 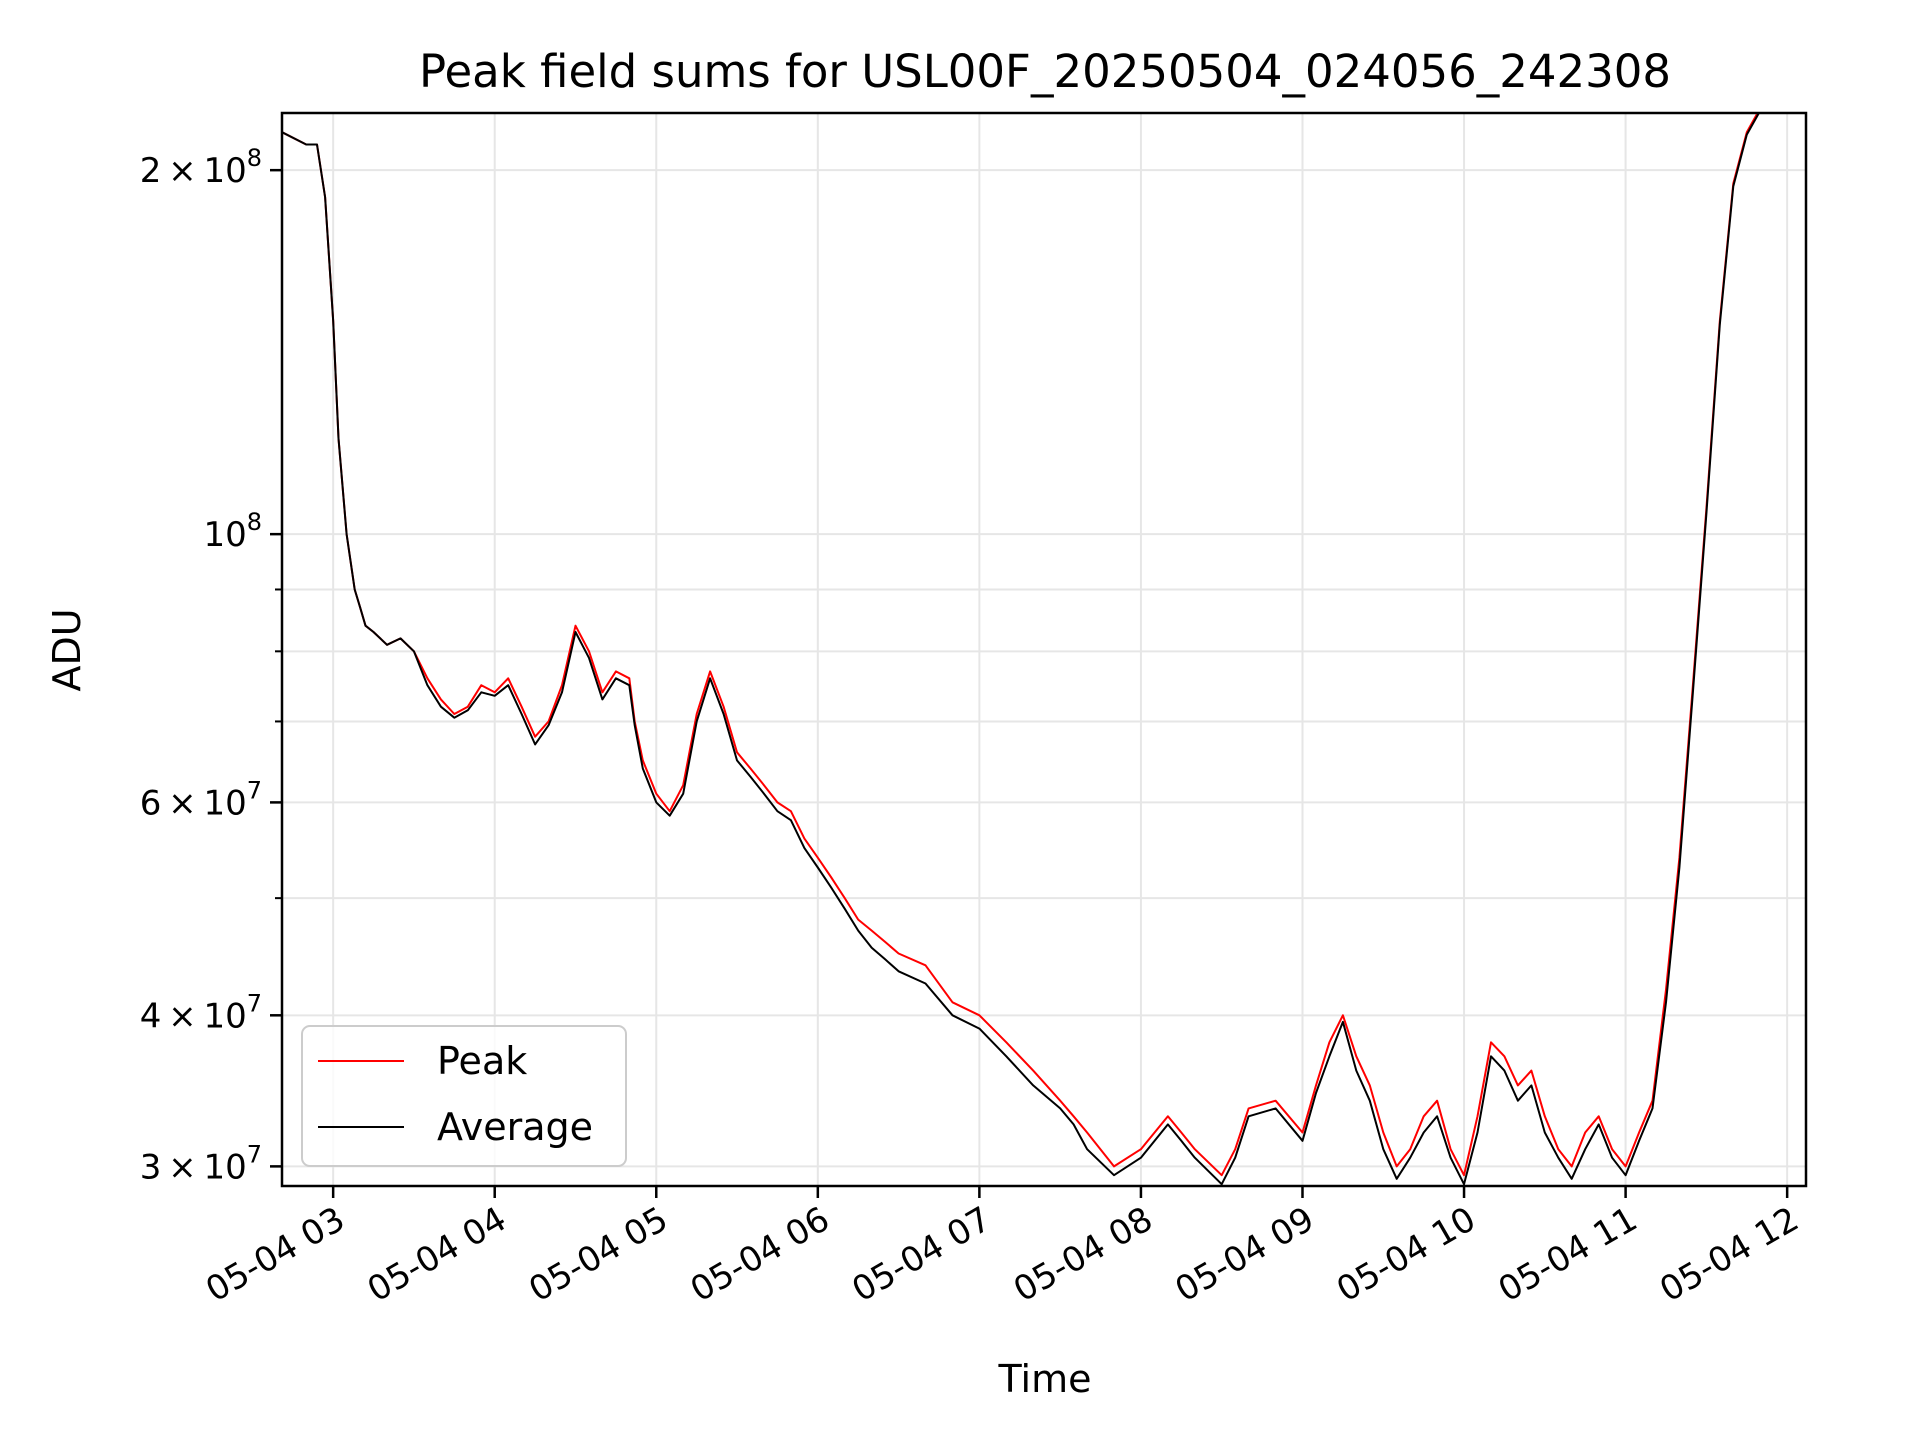 What do you see at coordinates (232, 531) in the screenshot?
I see `y-tick-label: 108` at bounding box center [232, 531].